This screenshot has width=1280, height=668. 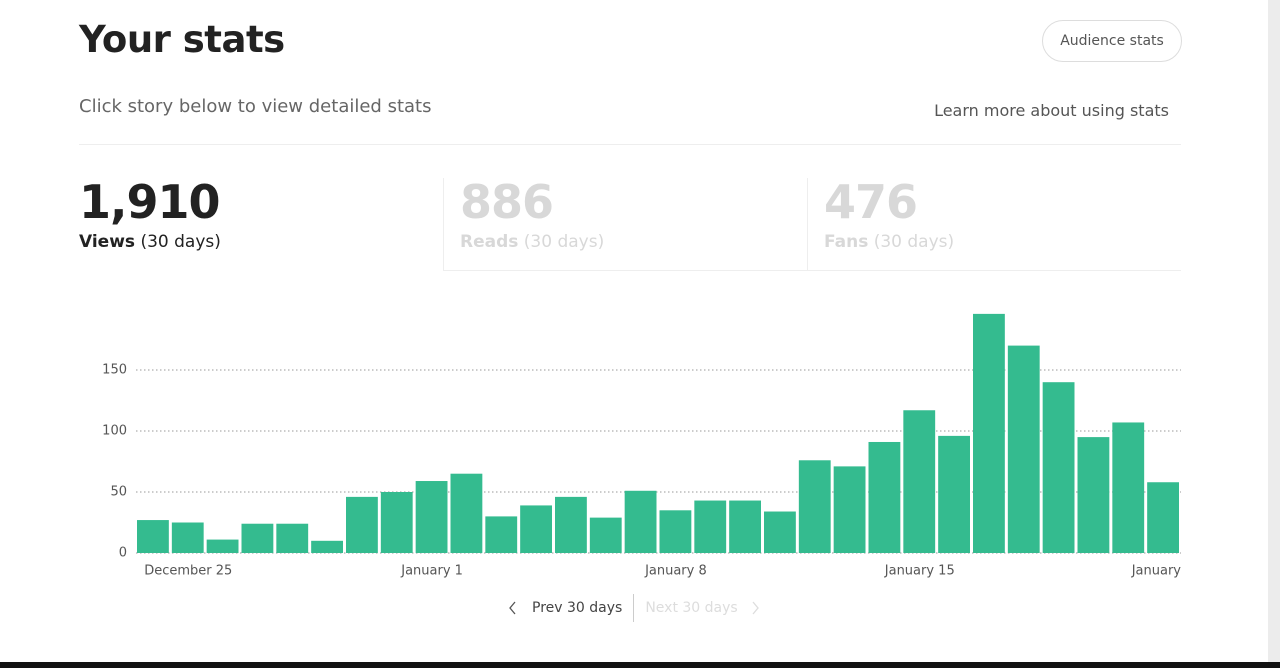 I want to click on x-tick-label: December 25, so click(x=188, y=571).